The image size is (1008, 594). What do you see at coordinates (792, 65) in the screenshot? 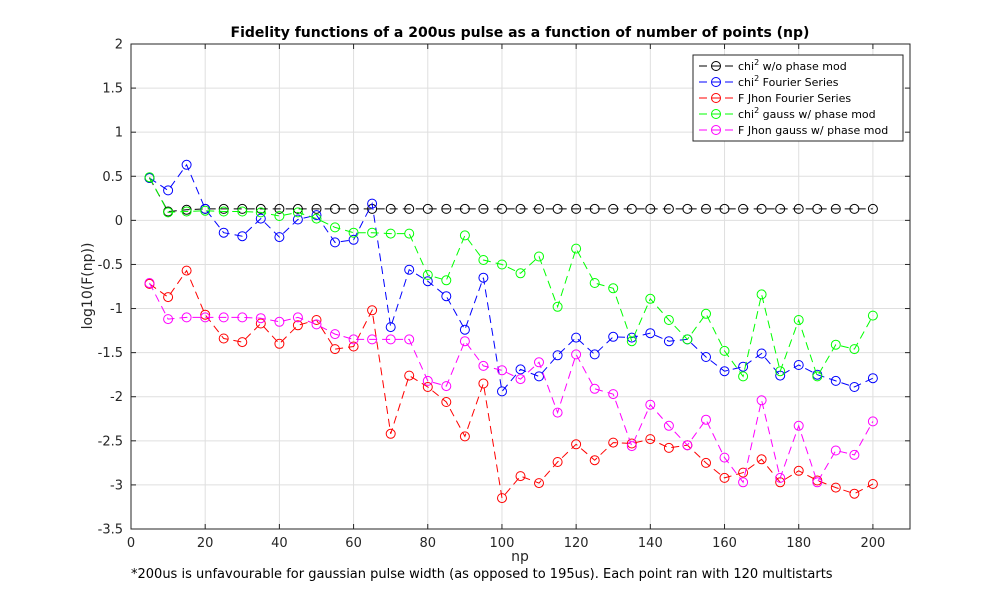
I see `legend-entry: chi2 w/o phase mod` at bounding box center [792, 65].